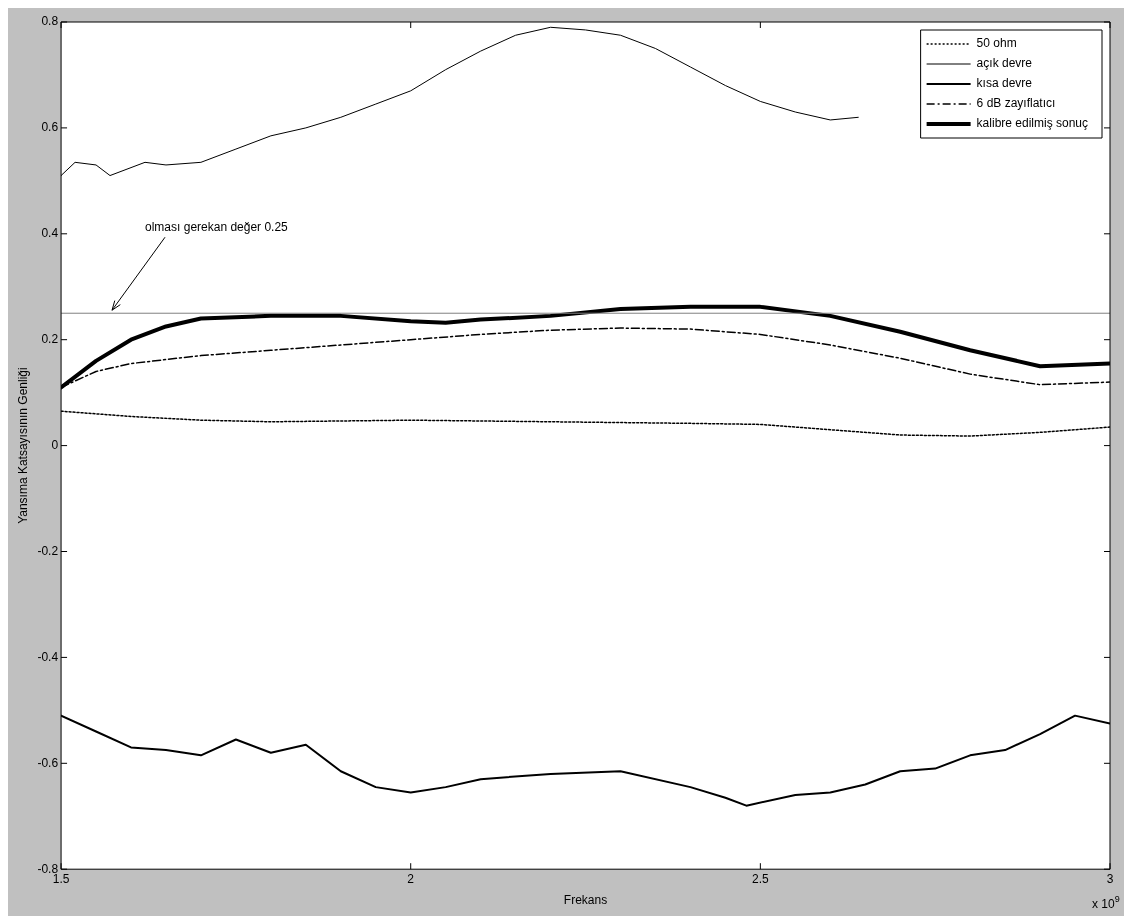 This screenshot has height=924, width=1132. Describe the element at coordinates (48, 762) in the screenshot. I see `y-tick-label: -0.6` at that location.